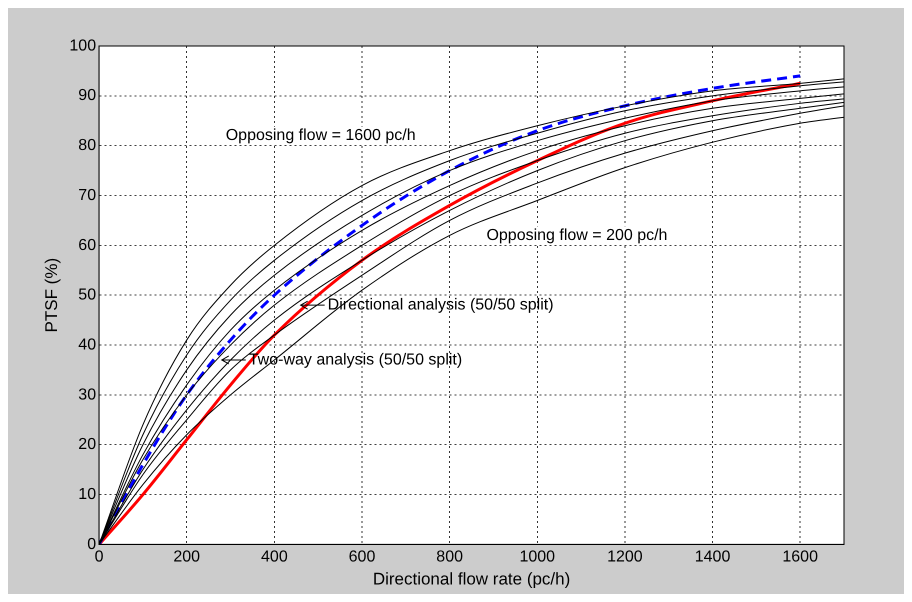 Image resolution: width=912 pixels, height=602 pixels. What do you see at coordinates (537, 557) in the screenshot?
I see `x-tick-label: 1000` at bounding box center [537, 557].